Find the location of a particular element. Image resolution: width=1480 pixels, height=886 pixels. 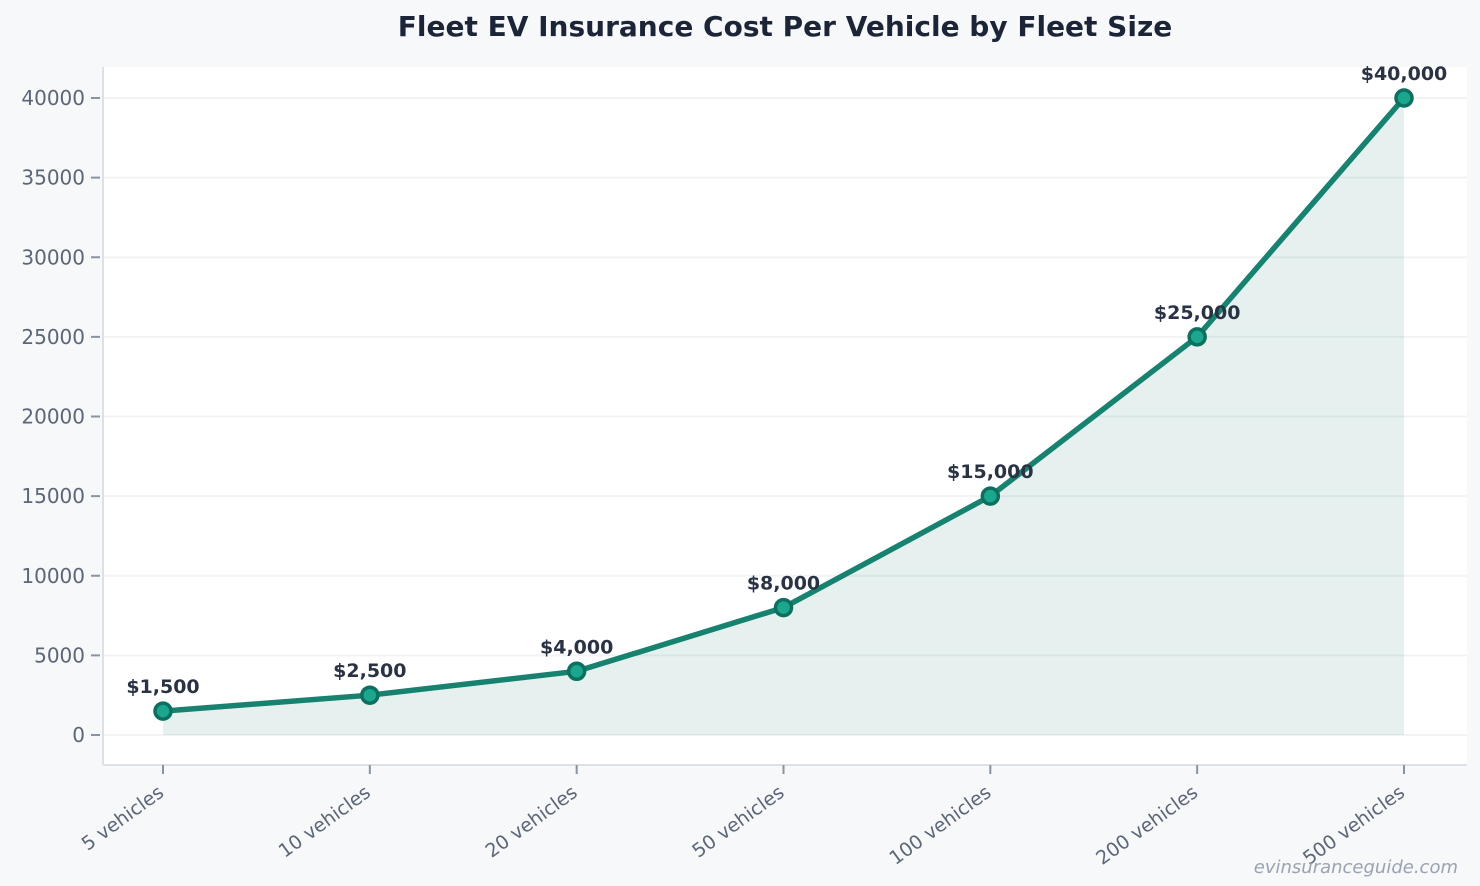

data-point-label: $4,000 is located at coordinates (576, 647).